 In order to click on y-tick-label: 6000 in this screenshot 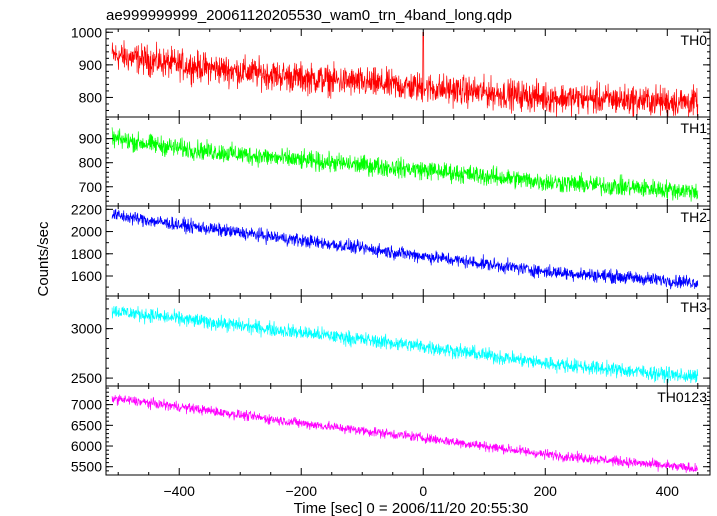, I will do `click(86, 446)`.